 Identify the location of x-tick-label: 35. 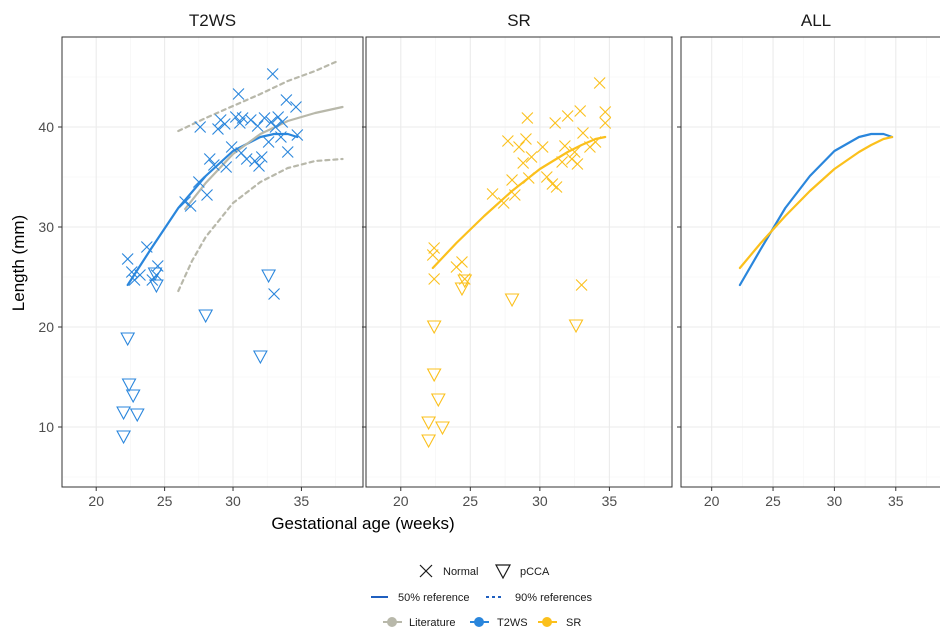
(896, 501).